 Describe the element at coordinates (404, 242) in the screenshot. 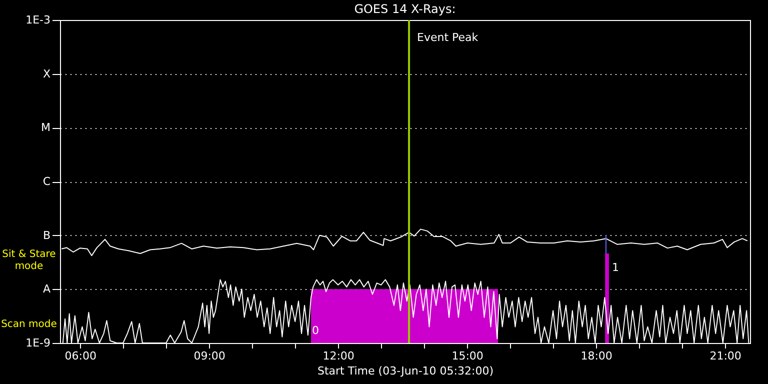

I see `line-series` at that location.